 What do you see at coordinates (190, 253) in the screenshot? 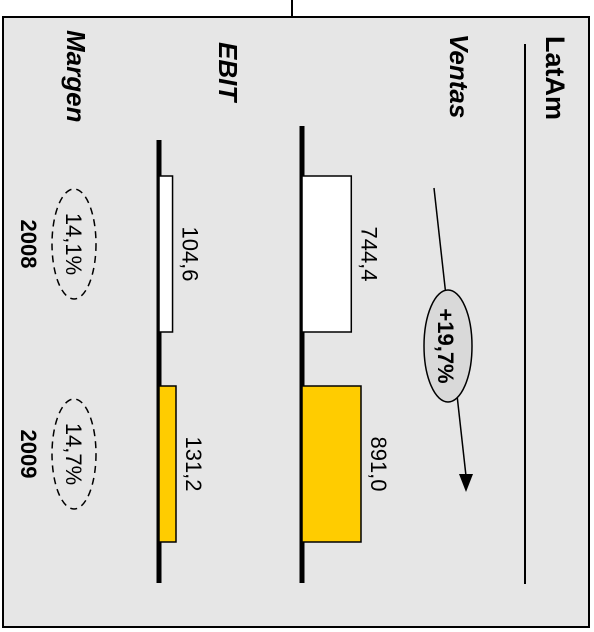
I see `value-label-ebit-2008: 104,6` at bounding box center [190, 253].